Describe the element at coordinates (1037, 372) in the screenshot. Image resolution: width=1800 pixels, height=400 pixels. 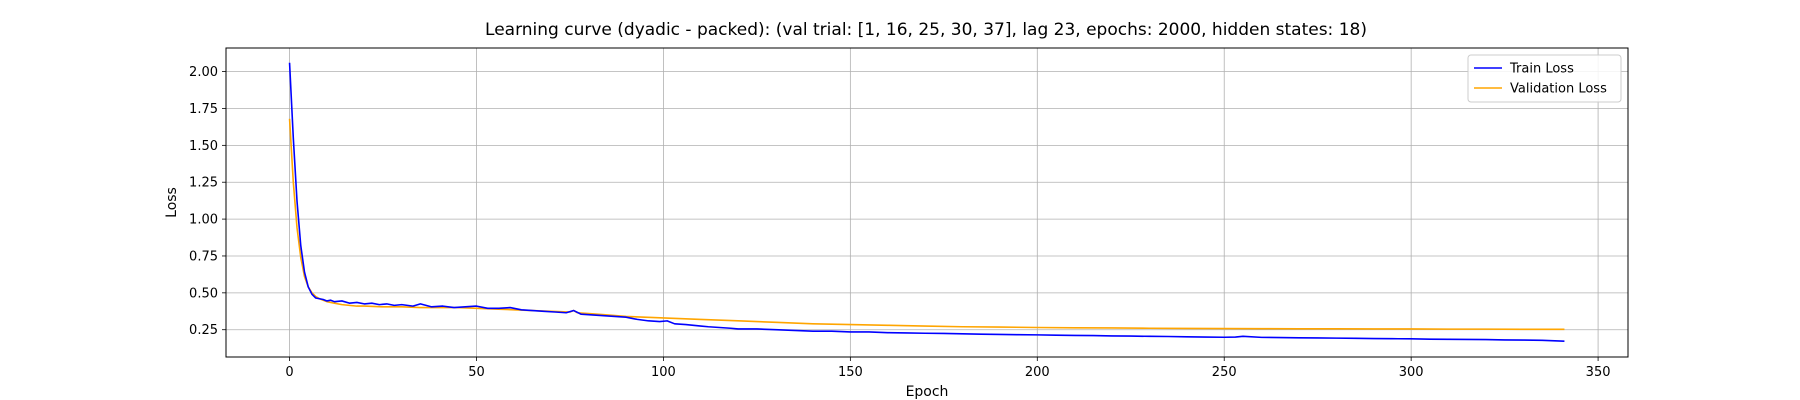
I see `x-tick-label: 200` at that location.